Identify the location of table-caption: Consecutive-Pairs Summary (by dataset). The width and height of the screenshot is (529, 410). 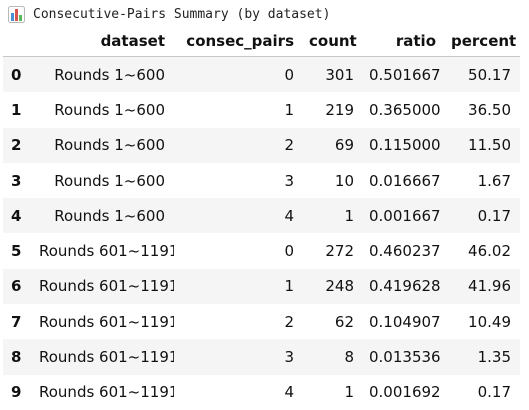
(169, 14).